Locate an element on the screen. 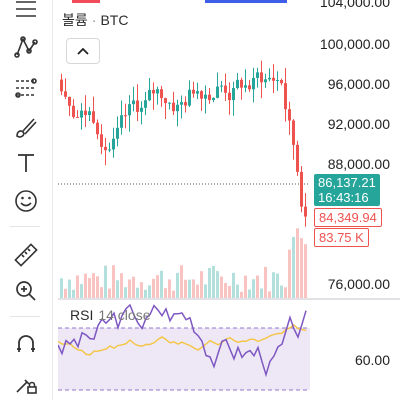 Image resolution: width=400 pixels, height=400 pixels. trend-tool-icon is located at coordinates (26, 47).